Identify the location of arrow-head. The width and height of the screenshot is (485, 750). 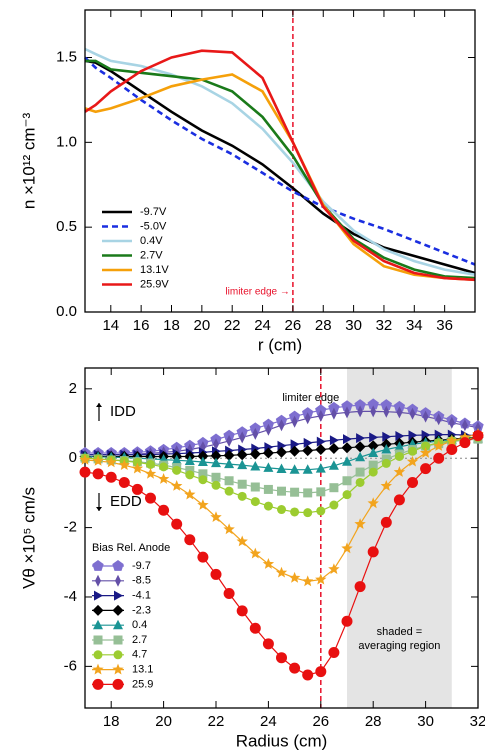
(99, 405).